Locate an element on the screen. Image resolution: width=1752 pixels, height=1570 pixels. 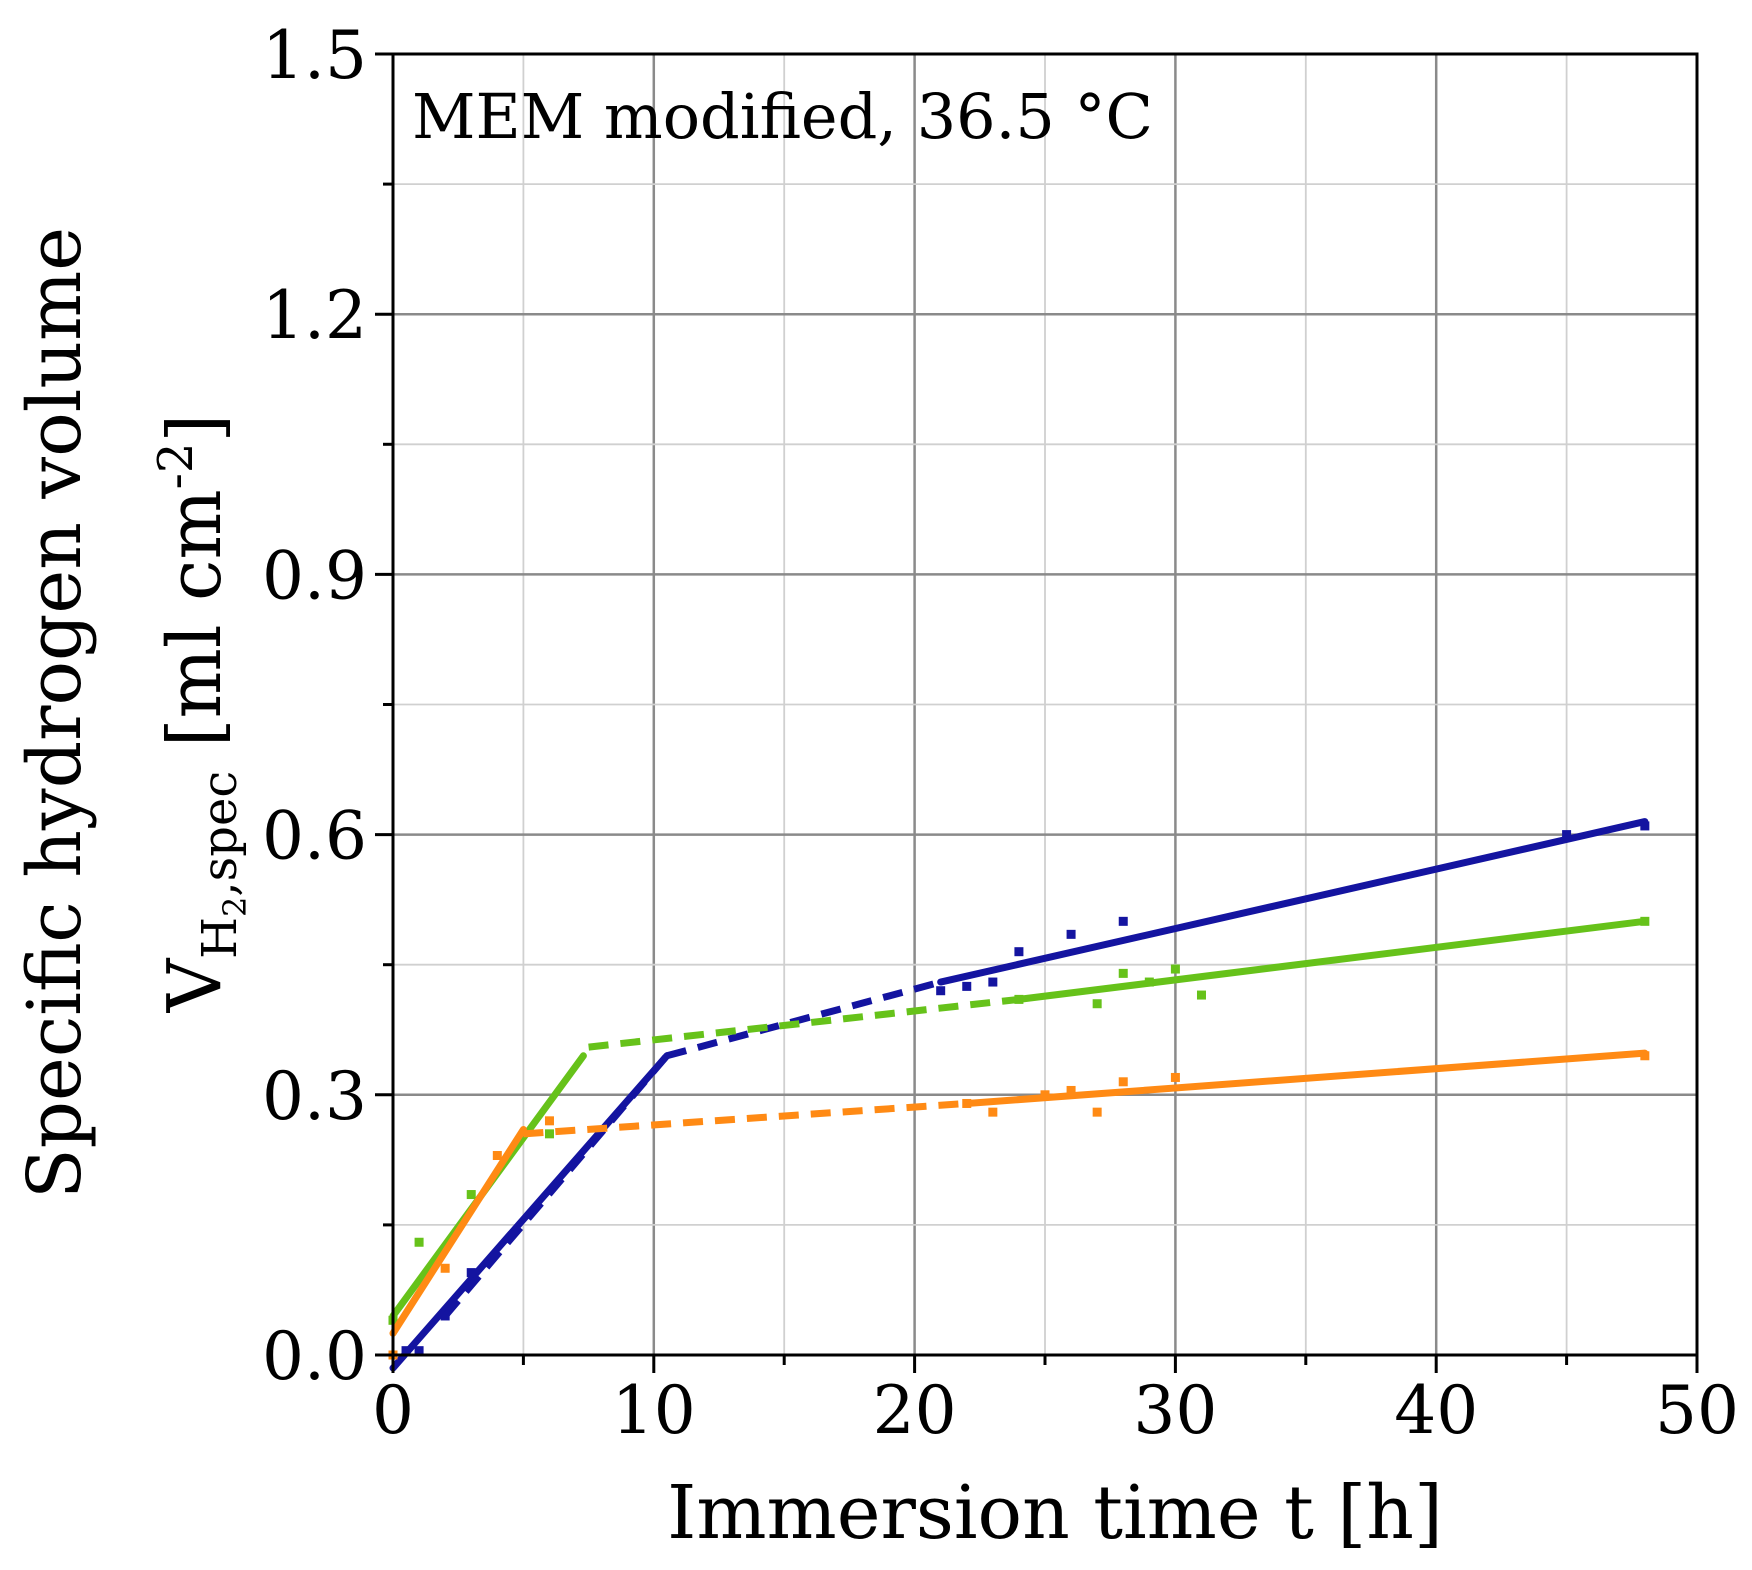
ylabel-spec: ,spec is located at coordinates (220, 834).